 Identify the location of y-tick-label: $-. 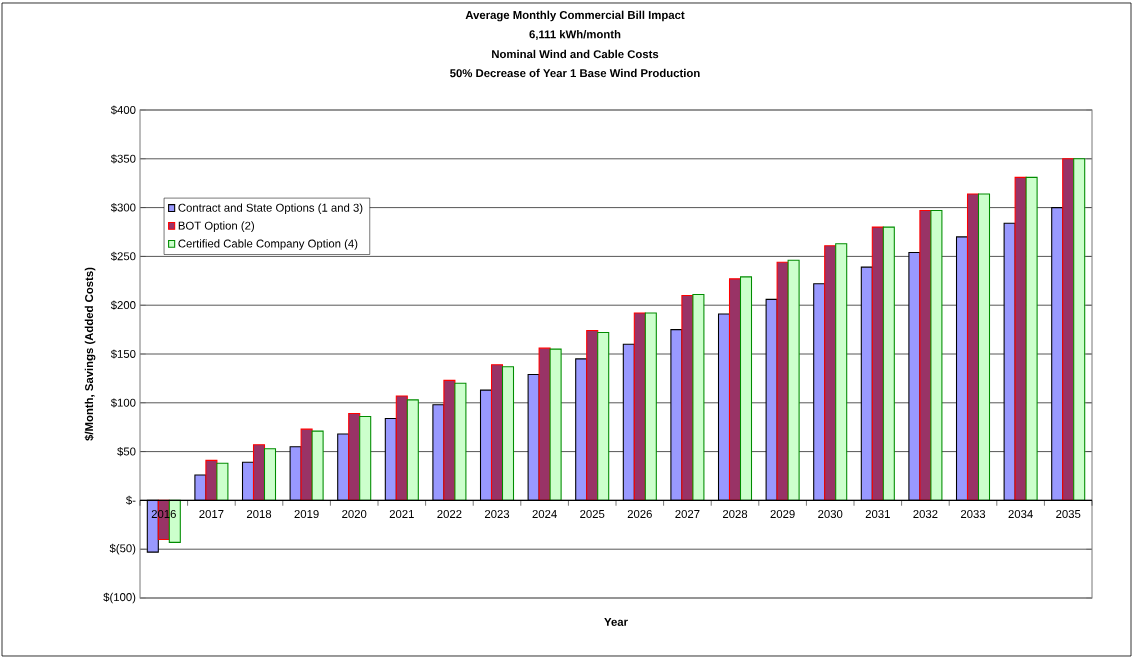
(131, 500).